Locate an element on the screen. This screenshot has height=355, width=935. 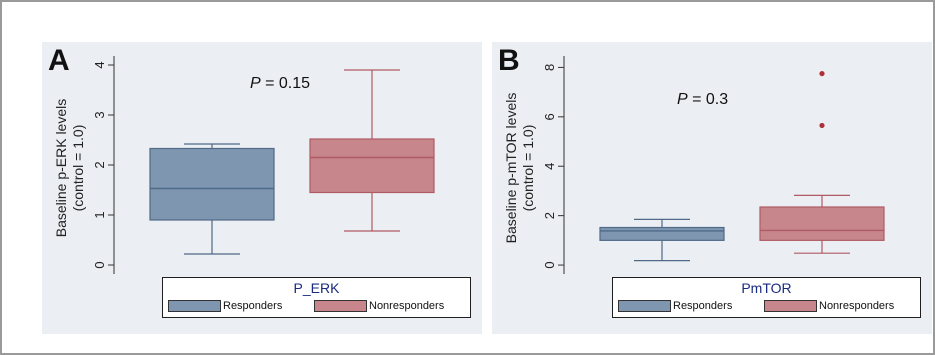
y-tick-label: 8 is located at coordinates (549, 67).